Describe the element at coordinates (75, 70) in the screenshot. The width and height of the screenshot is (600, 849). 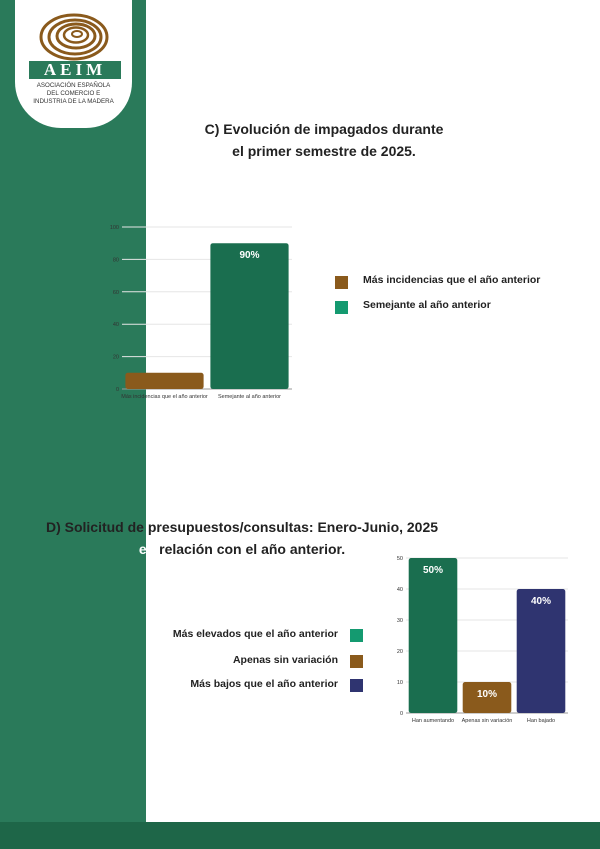
I see `logo-wordmark: AEIM` at that location.